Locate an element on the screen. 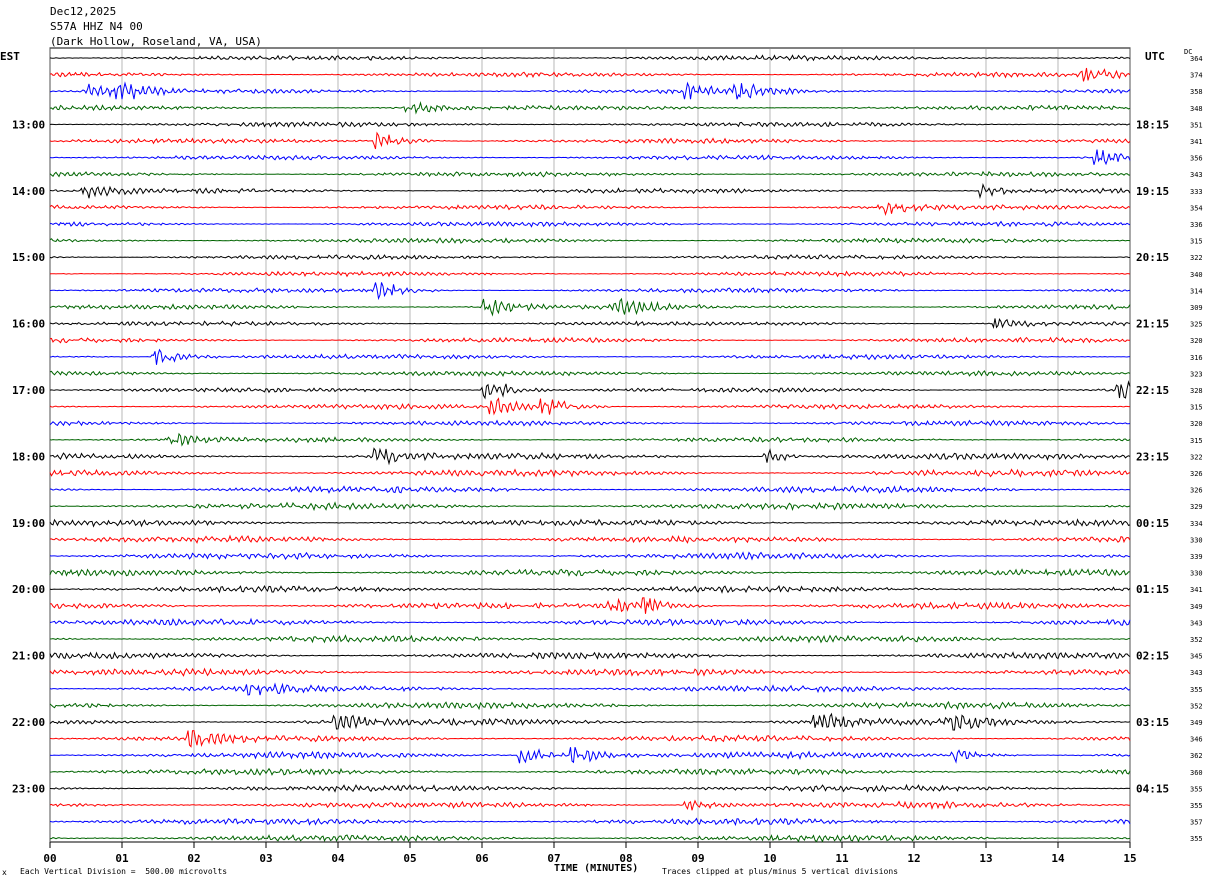 The height and width of the screenshot is (886, 1210). x-axis-title: TIME (MINUTES) is located at coordinates (596, 868).